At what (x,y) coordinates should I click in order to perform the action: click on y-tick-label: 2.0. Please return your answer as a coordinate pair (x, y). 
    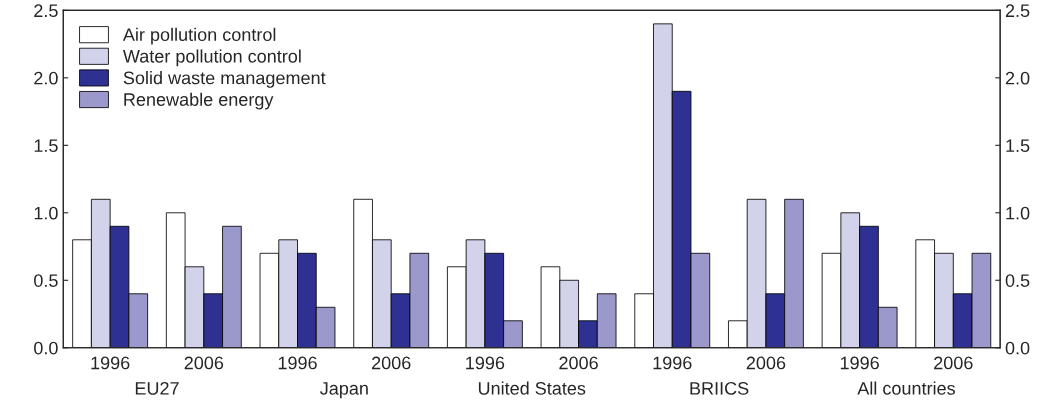
    Looking at the image, I should click on (46, 78).